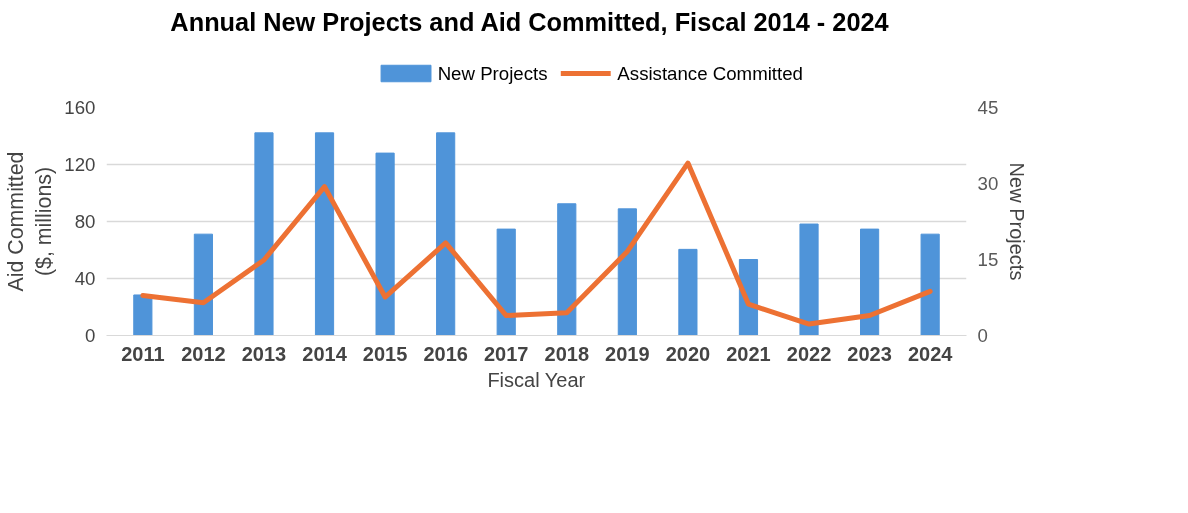 The width and height of the screenshot is (1188, 513). I want to click on x-tick-label: 2016, so click(445, 353).